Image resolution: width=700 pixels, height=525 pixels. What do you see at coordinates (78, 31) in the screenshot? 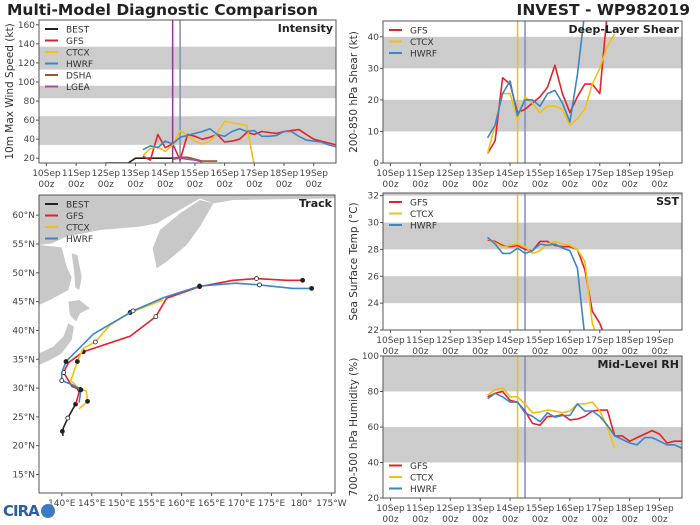
I see `legend-label: BEST` at bounding box center [78, 31].